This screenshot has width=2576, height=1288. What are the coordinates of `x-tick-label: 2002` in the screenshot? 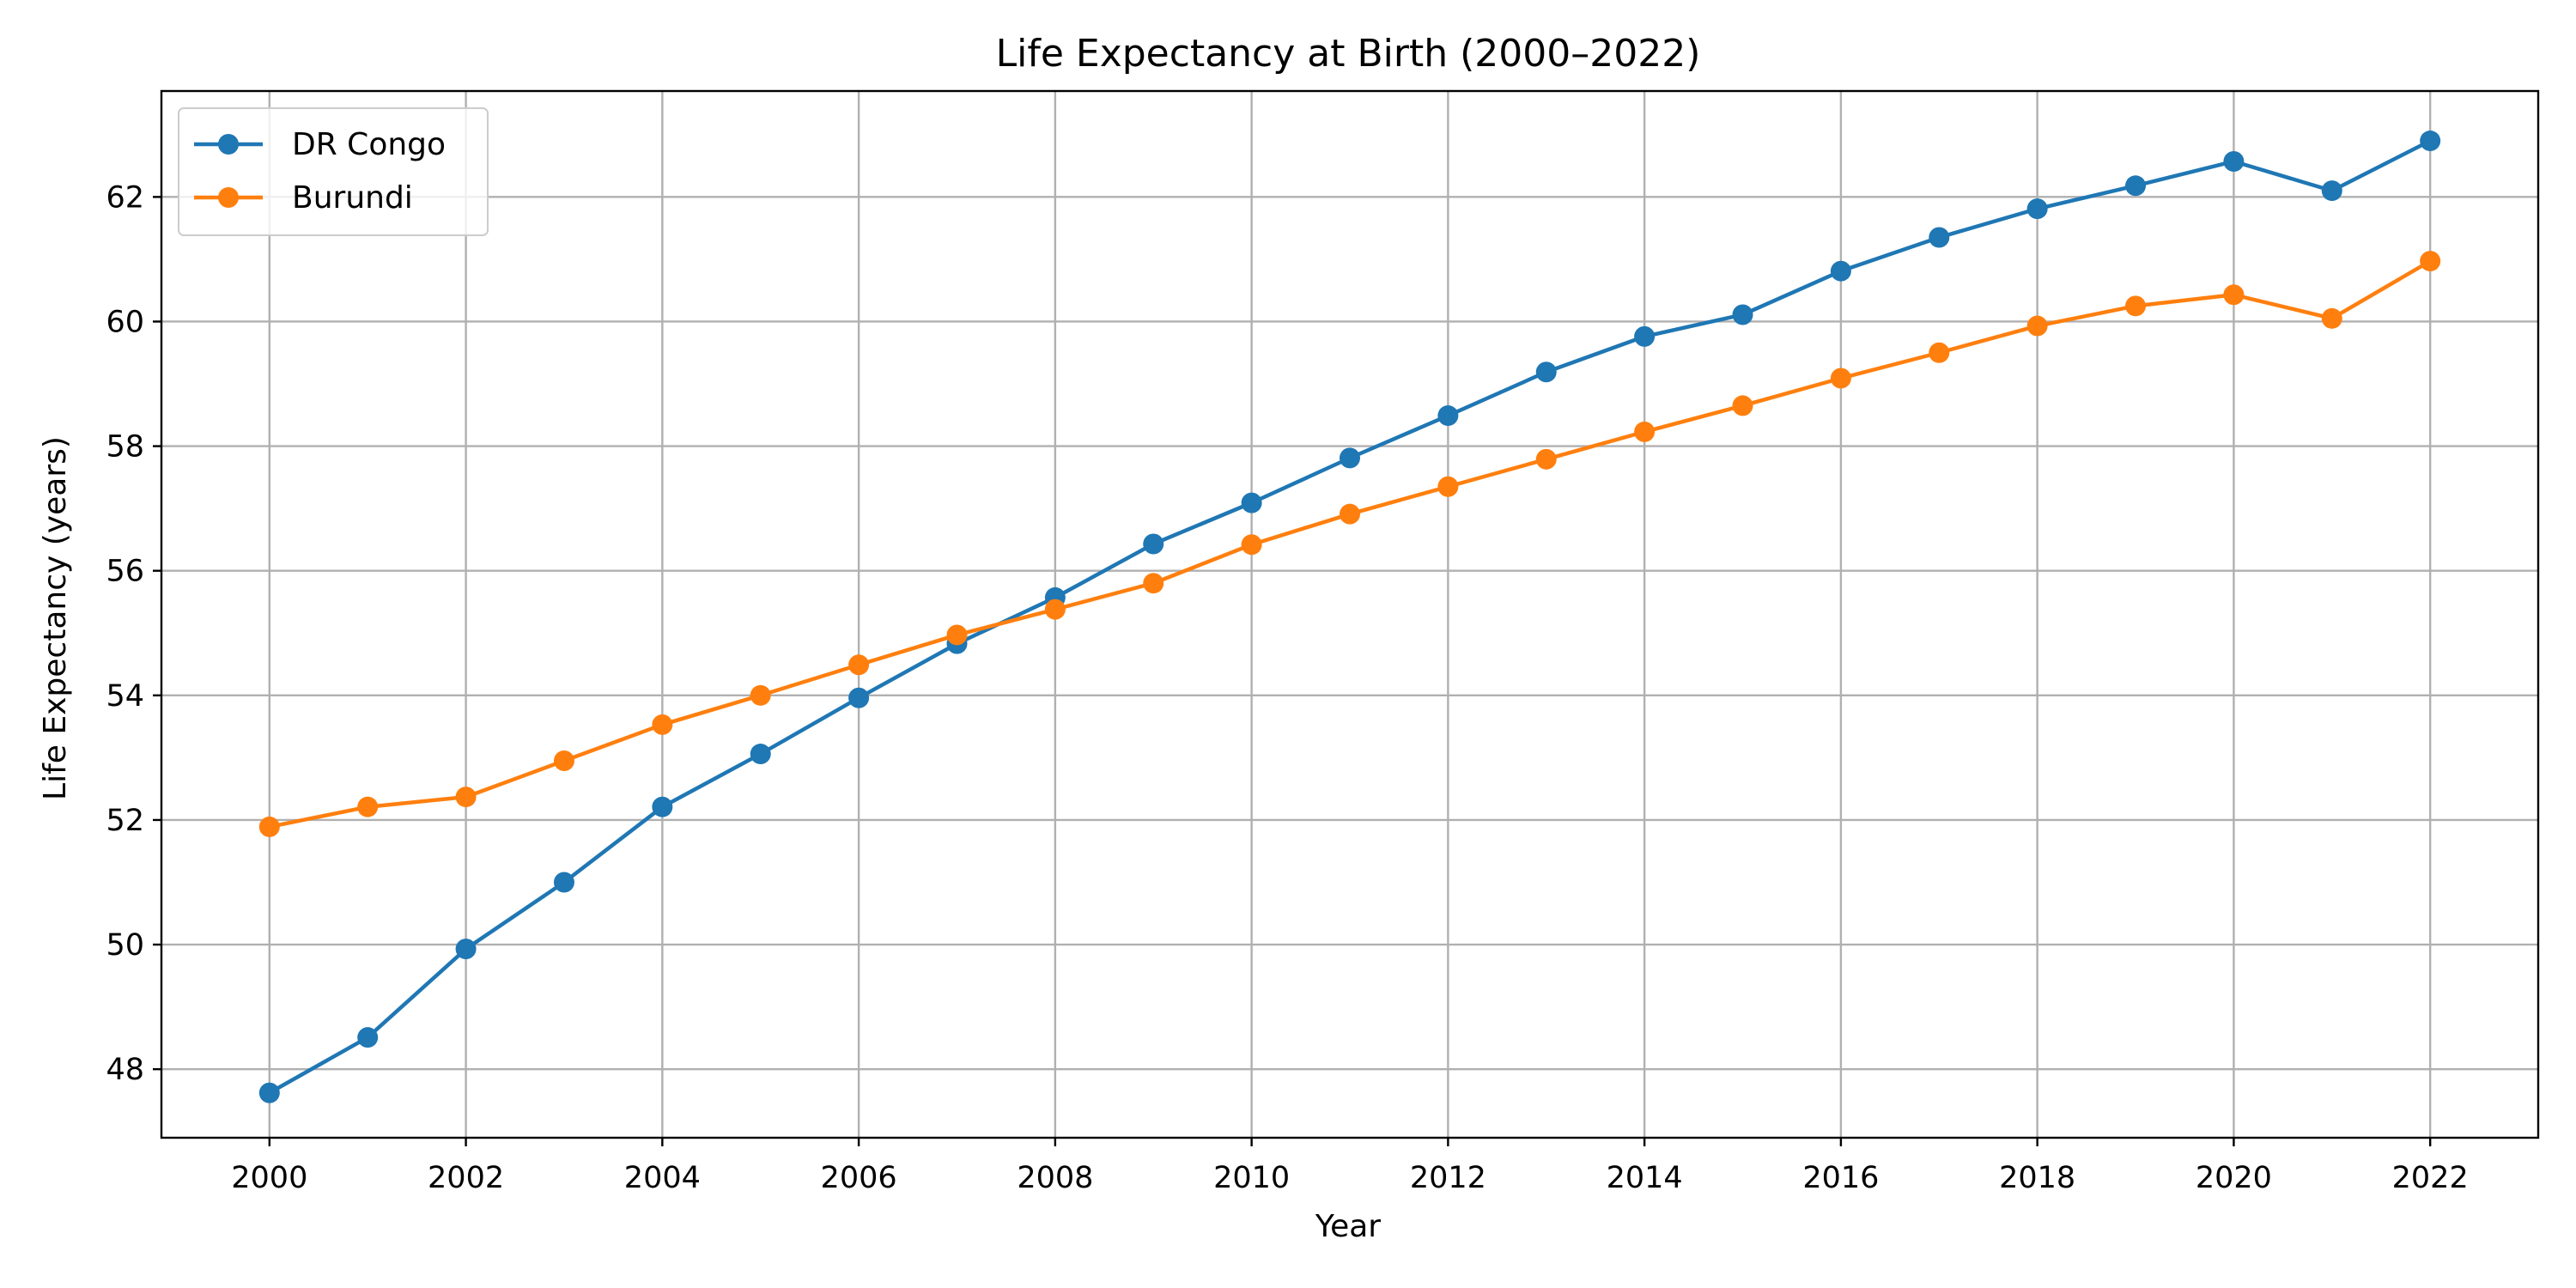 It's located at (466, 1178).